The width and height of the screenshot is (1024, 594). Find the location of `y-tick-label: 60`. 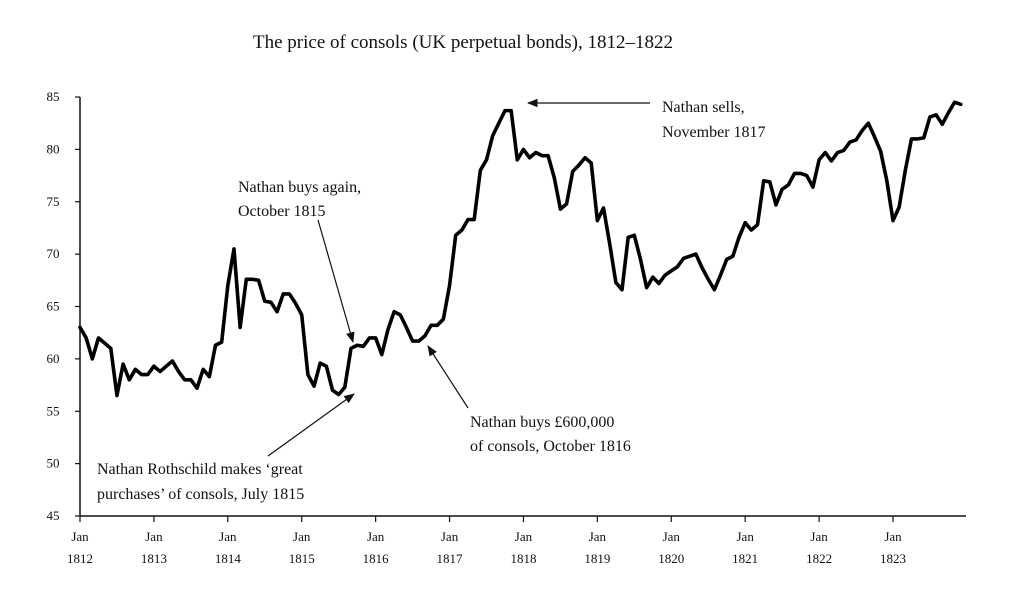

y-tick-label: 60 is located at coordinates (53, 358).